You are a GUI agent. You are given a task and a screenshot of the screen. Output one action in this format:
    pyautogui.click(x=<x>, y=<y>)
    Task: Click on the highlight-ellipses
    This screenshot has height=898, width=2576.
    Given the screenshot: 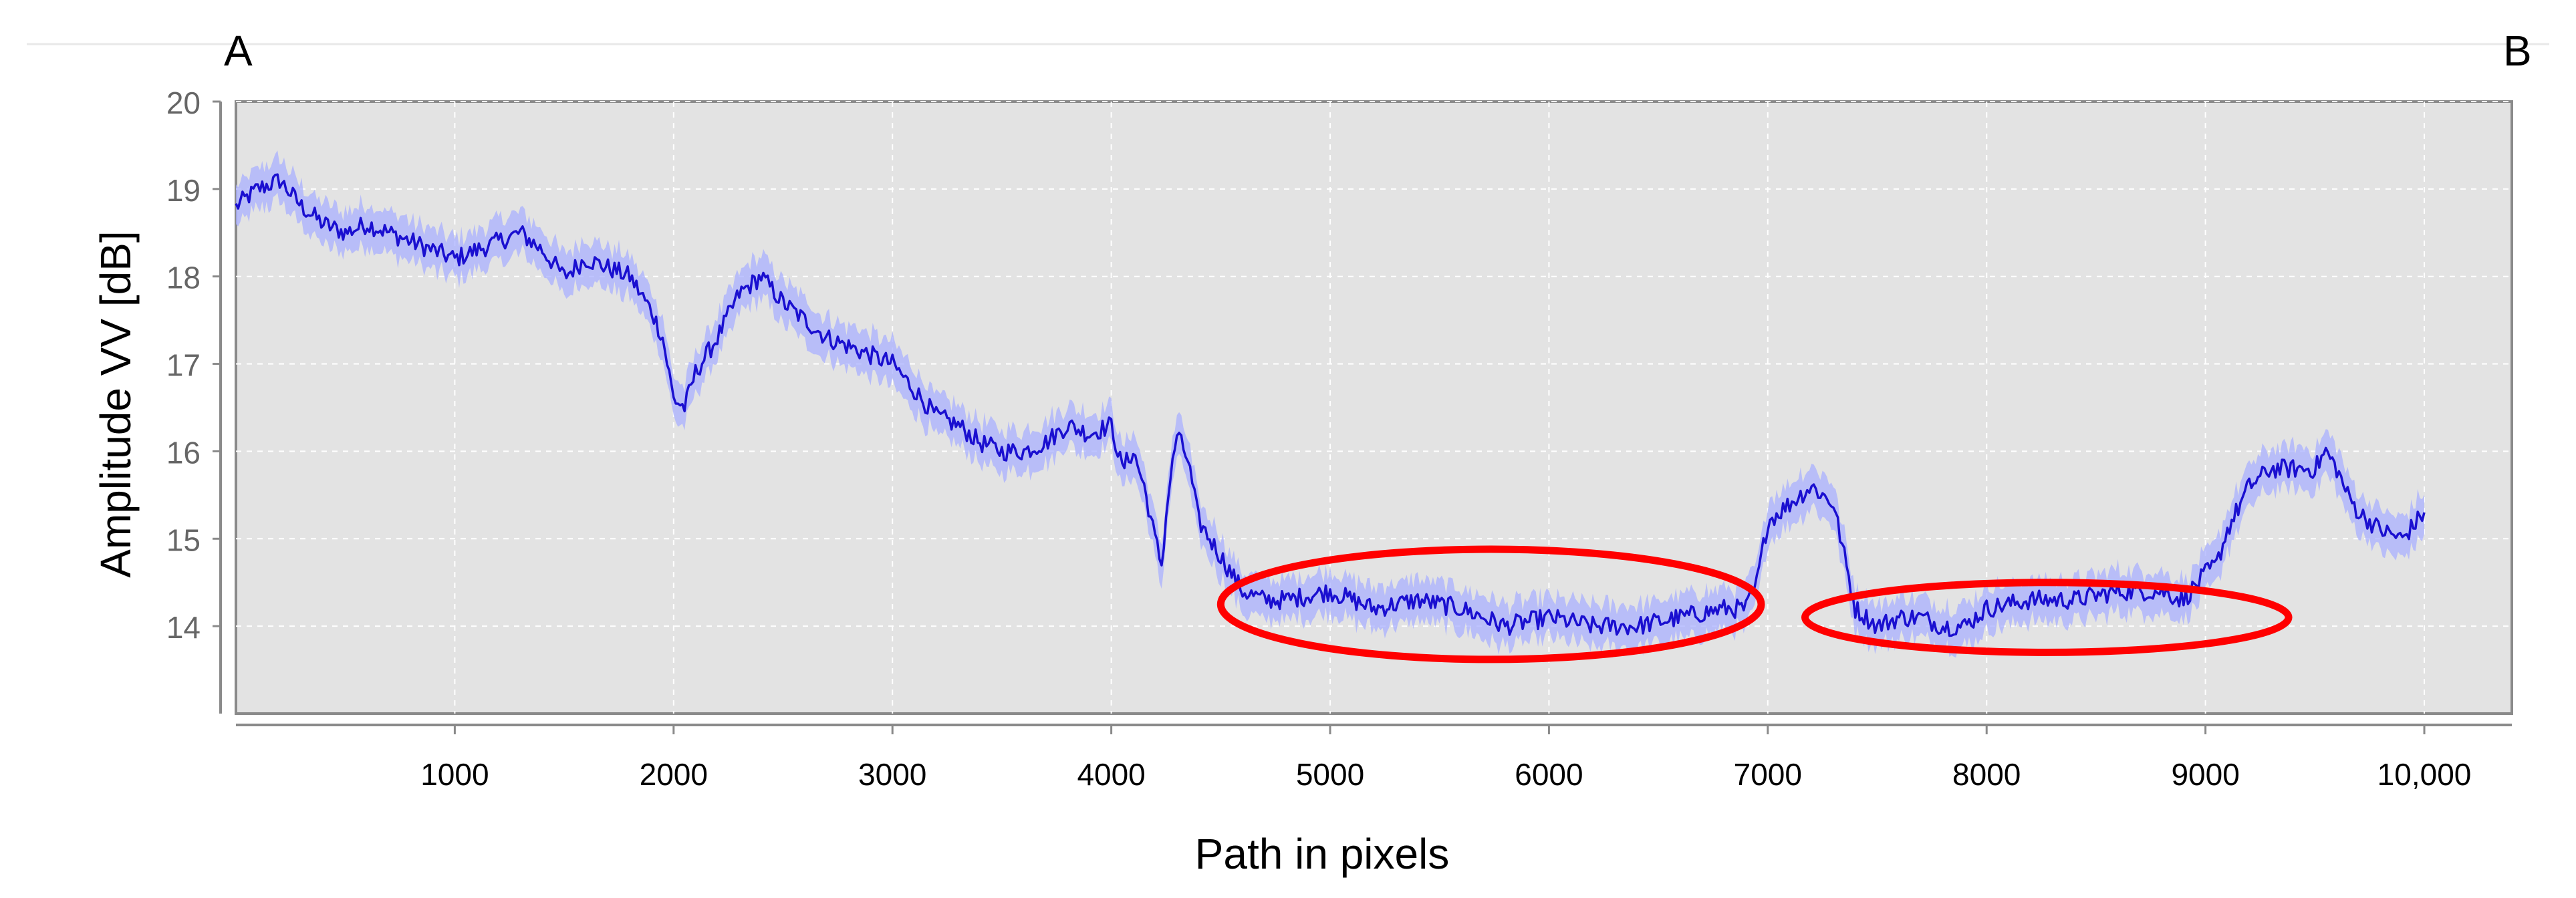 What is the action you would take?
    pyautogui.click(x=1755, y=604)
    